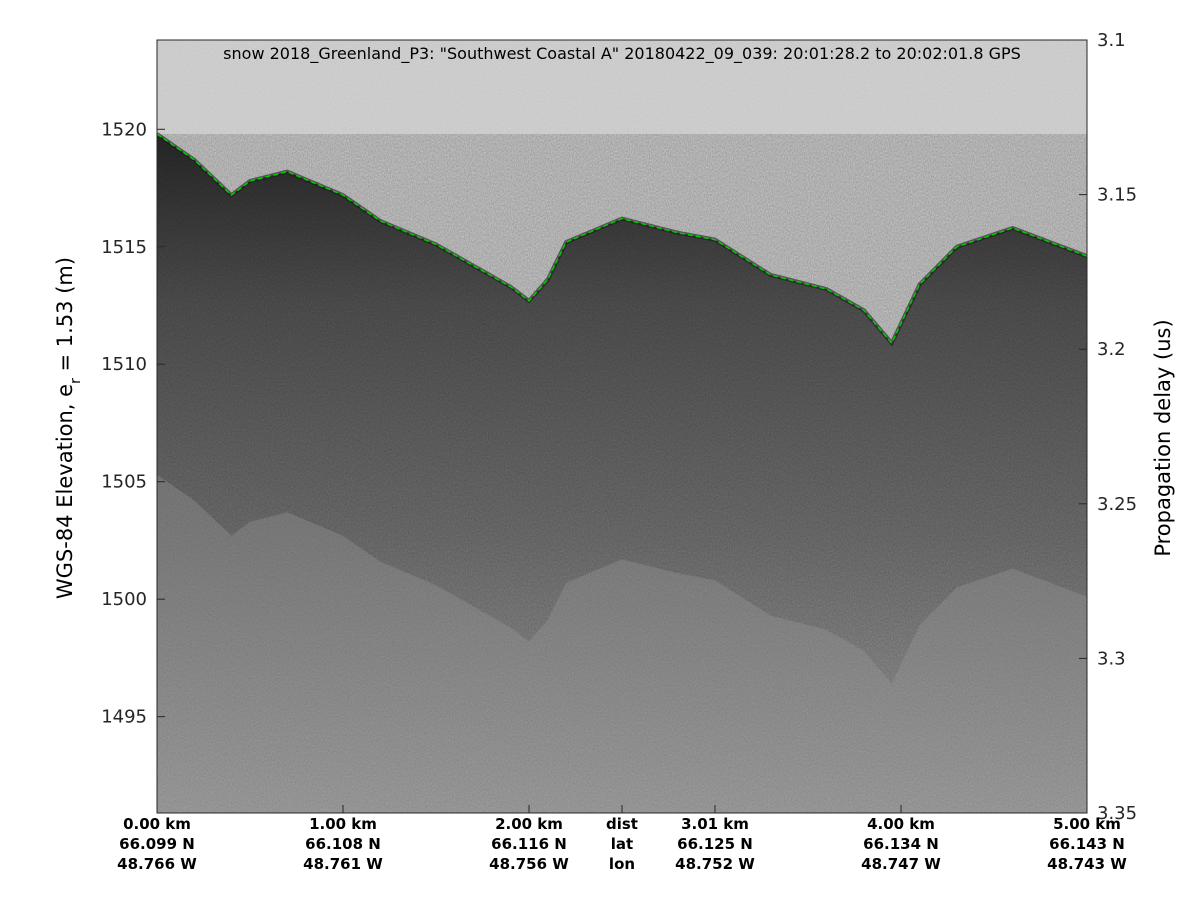 This screenshot has width=1200, height=900. I want to click on x-tick-dist: 5.00 km, so click(1087, 824).